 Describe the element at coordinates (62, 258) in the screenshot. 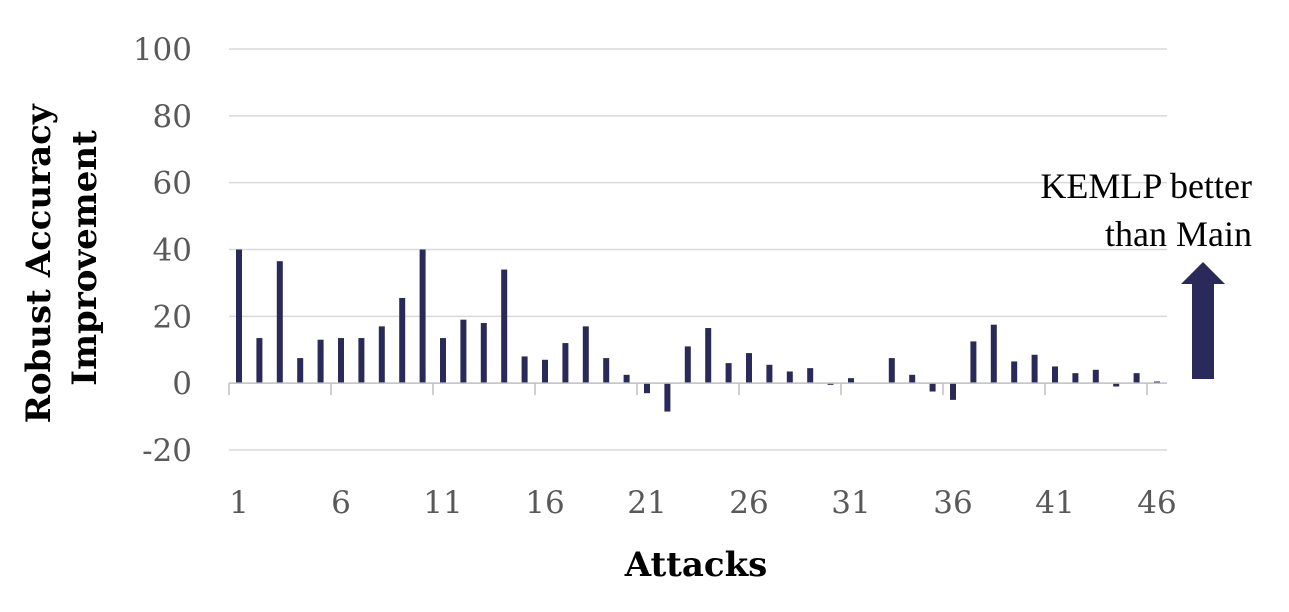

I see `y-axis-title: Robust Accuracy Improvement` at that location.